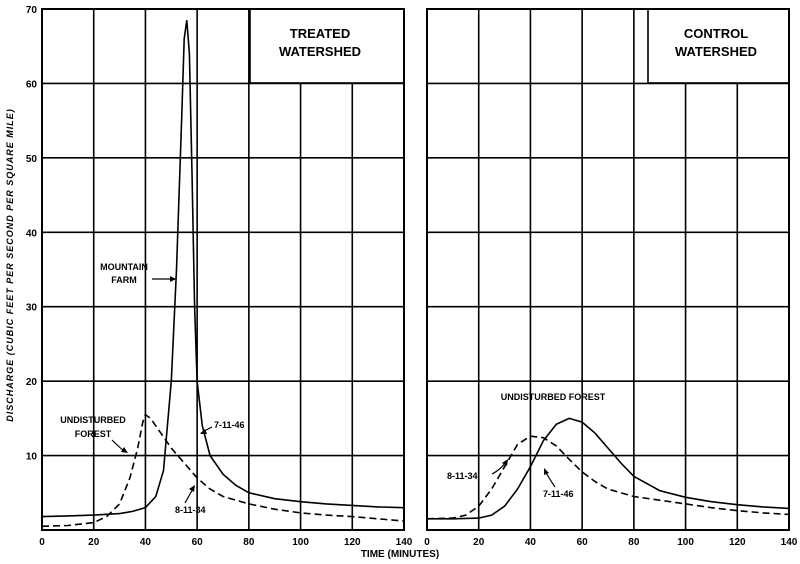  I want to click on control-7-11-46-arrowhead, so click(546, 471).